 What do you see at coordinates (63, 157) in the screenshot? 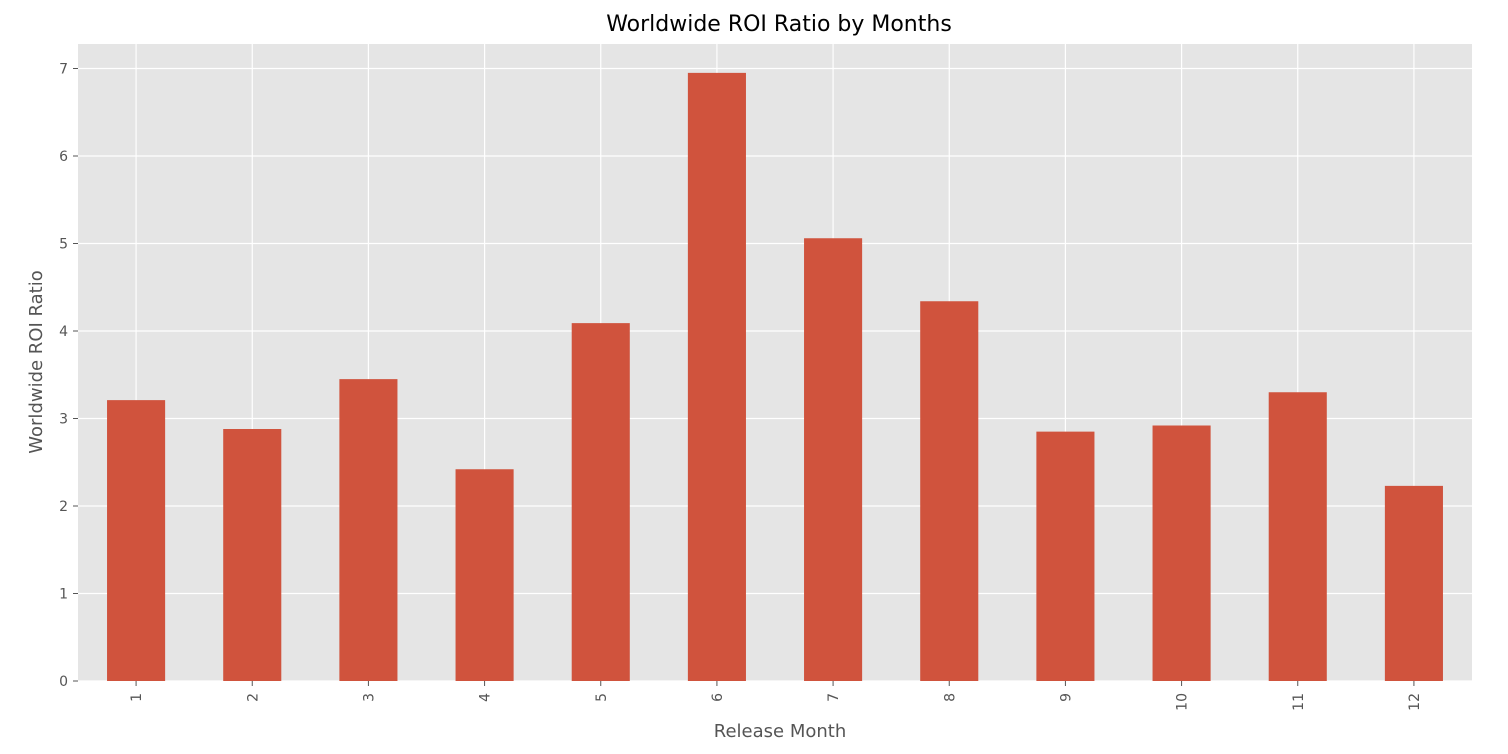
I see `y-tick-label: 6` at bounding box center [63, 157].